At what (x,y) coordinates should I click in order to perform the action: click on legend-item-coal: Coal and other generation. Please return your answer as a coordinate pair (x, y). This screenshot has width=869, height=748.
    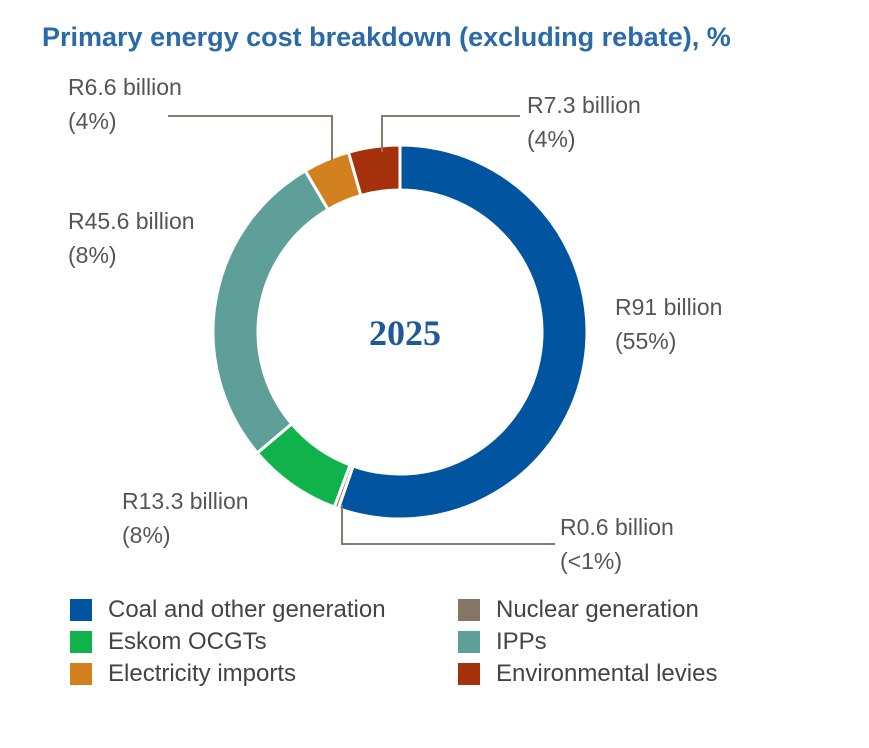
    Looking at the image, I should click on (228, 610).